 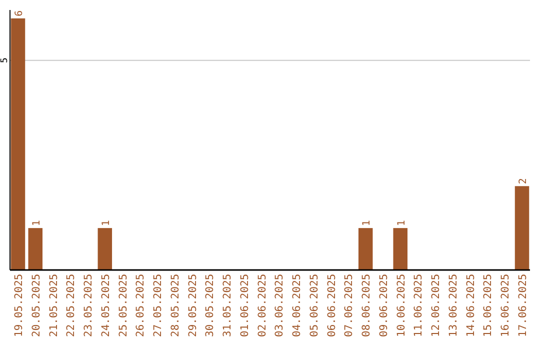 I want to click on x-tick-label: 14.06.2025, so click(x=470, y=305).